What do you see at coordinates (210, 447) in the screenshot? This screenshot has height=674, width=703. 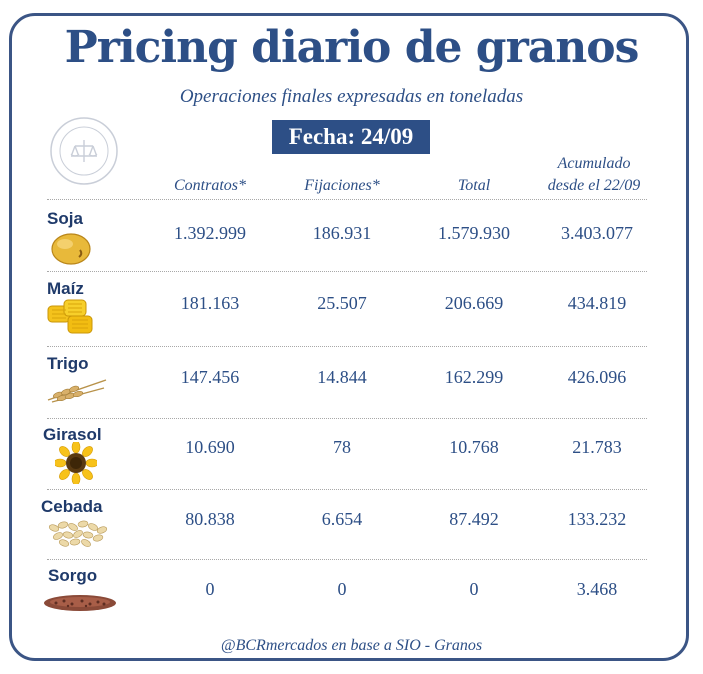 I see `cell-contratos: 10.690` at bounding box center [210, 447].